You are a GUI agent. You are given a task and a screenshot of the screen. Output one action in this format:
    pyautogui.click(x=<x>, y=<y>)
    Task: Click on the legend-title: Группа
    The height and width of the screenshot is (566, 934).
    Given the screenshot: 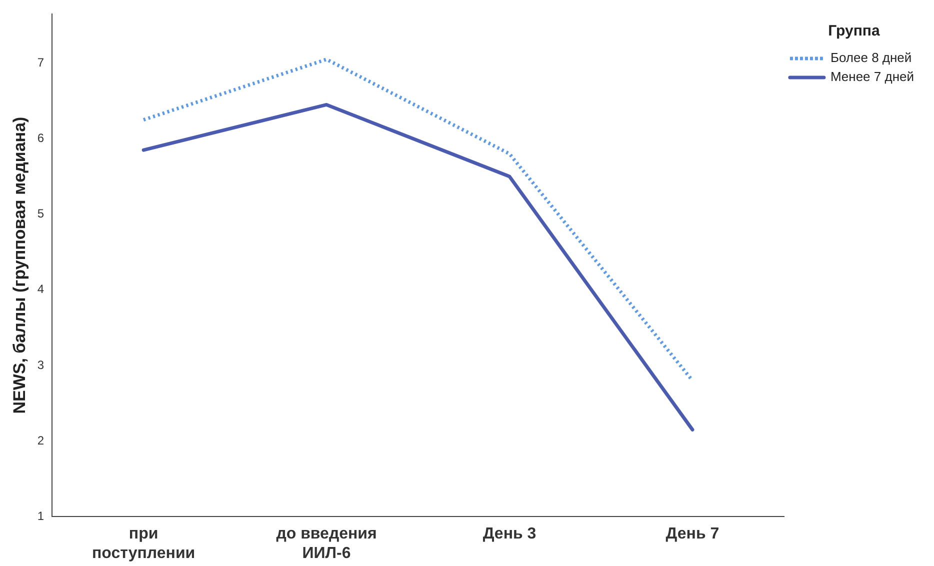 What is the action you would take?
    pyautogui.click(x=854, y=31)
    